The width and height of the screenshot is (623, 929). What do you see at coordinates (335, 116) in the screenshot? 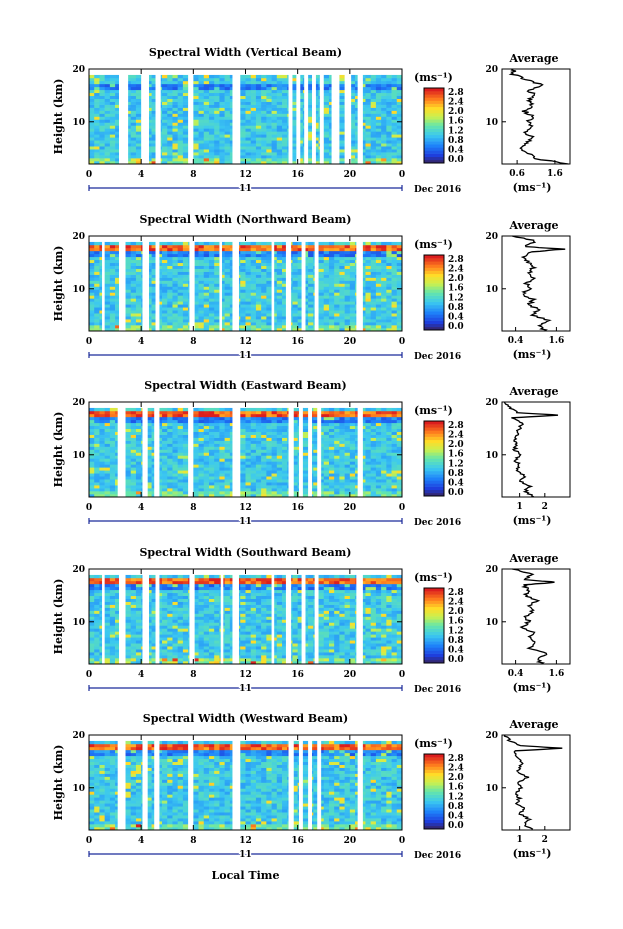
I see `data-gap` at bounding box center [335, 116].